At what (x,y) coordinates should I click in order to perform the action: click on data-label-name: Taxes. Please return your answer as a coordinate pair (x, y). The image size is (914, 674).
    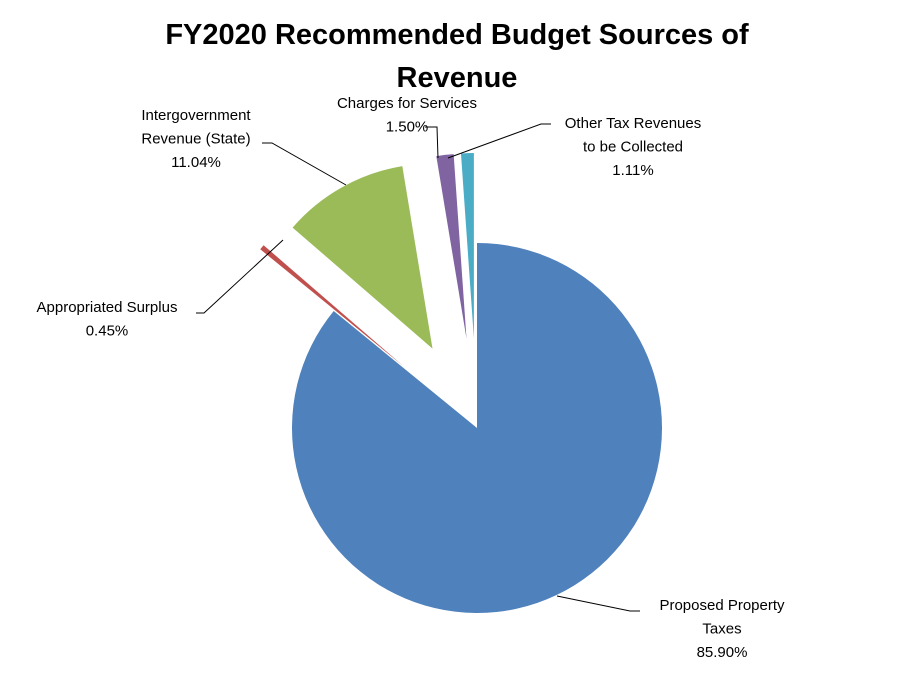
    Looking at the image, I should click on (721, 629).